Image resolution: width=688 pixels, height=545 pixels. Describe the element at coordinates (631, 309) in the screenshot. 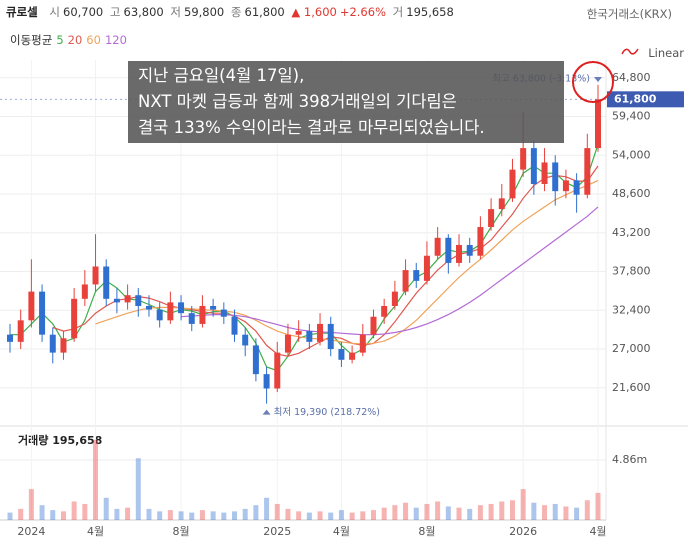

I see `y-tick-label: 32,400` at that location.